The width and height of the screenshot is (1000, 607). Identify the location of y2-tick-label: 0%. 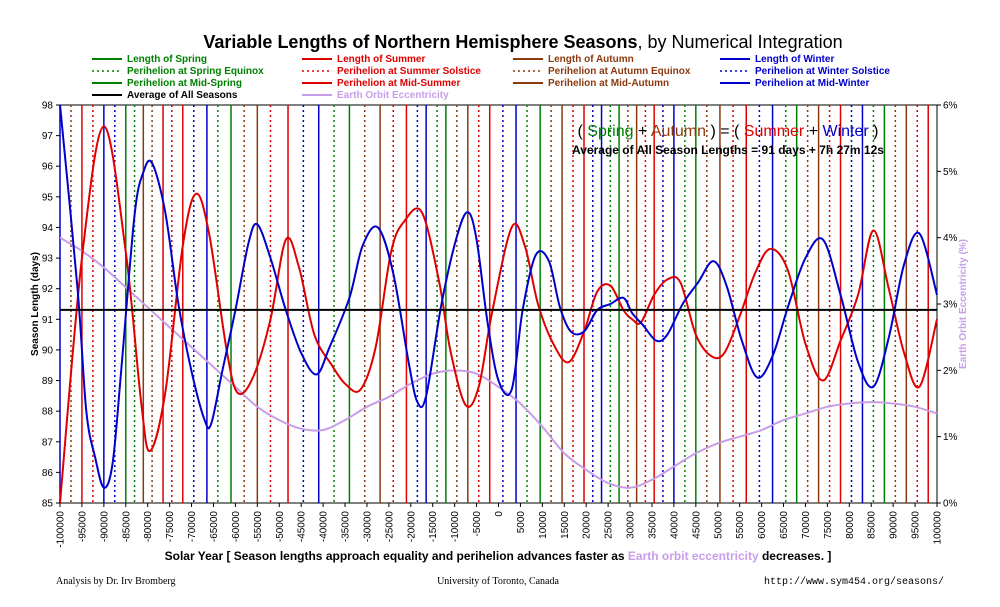
(950, 504).